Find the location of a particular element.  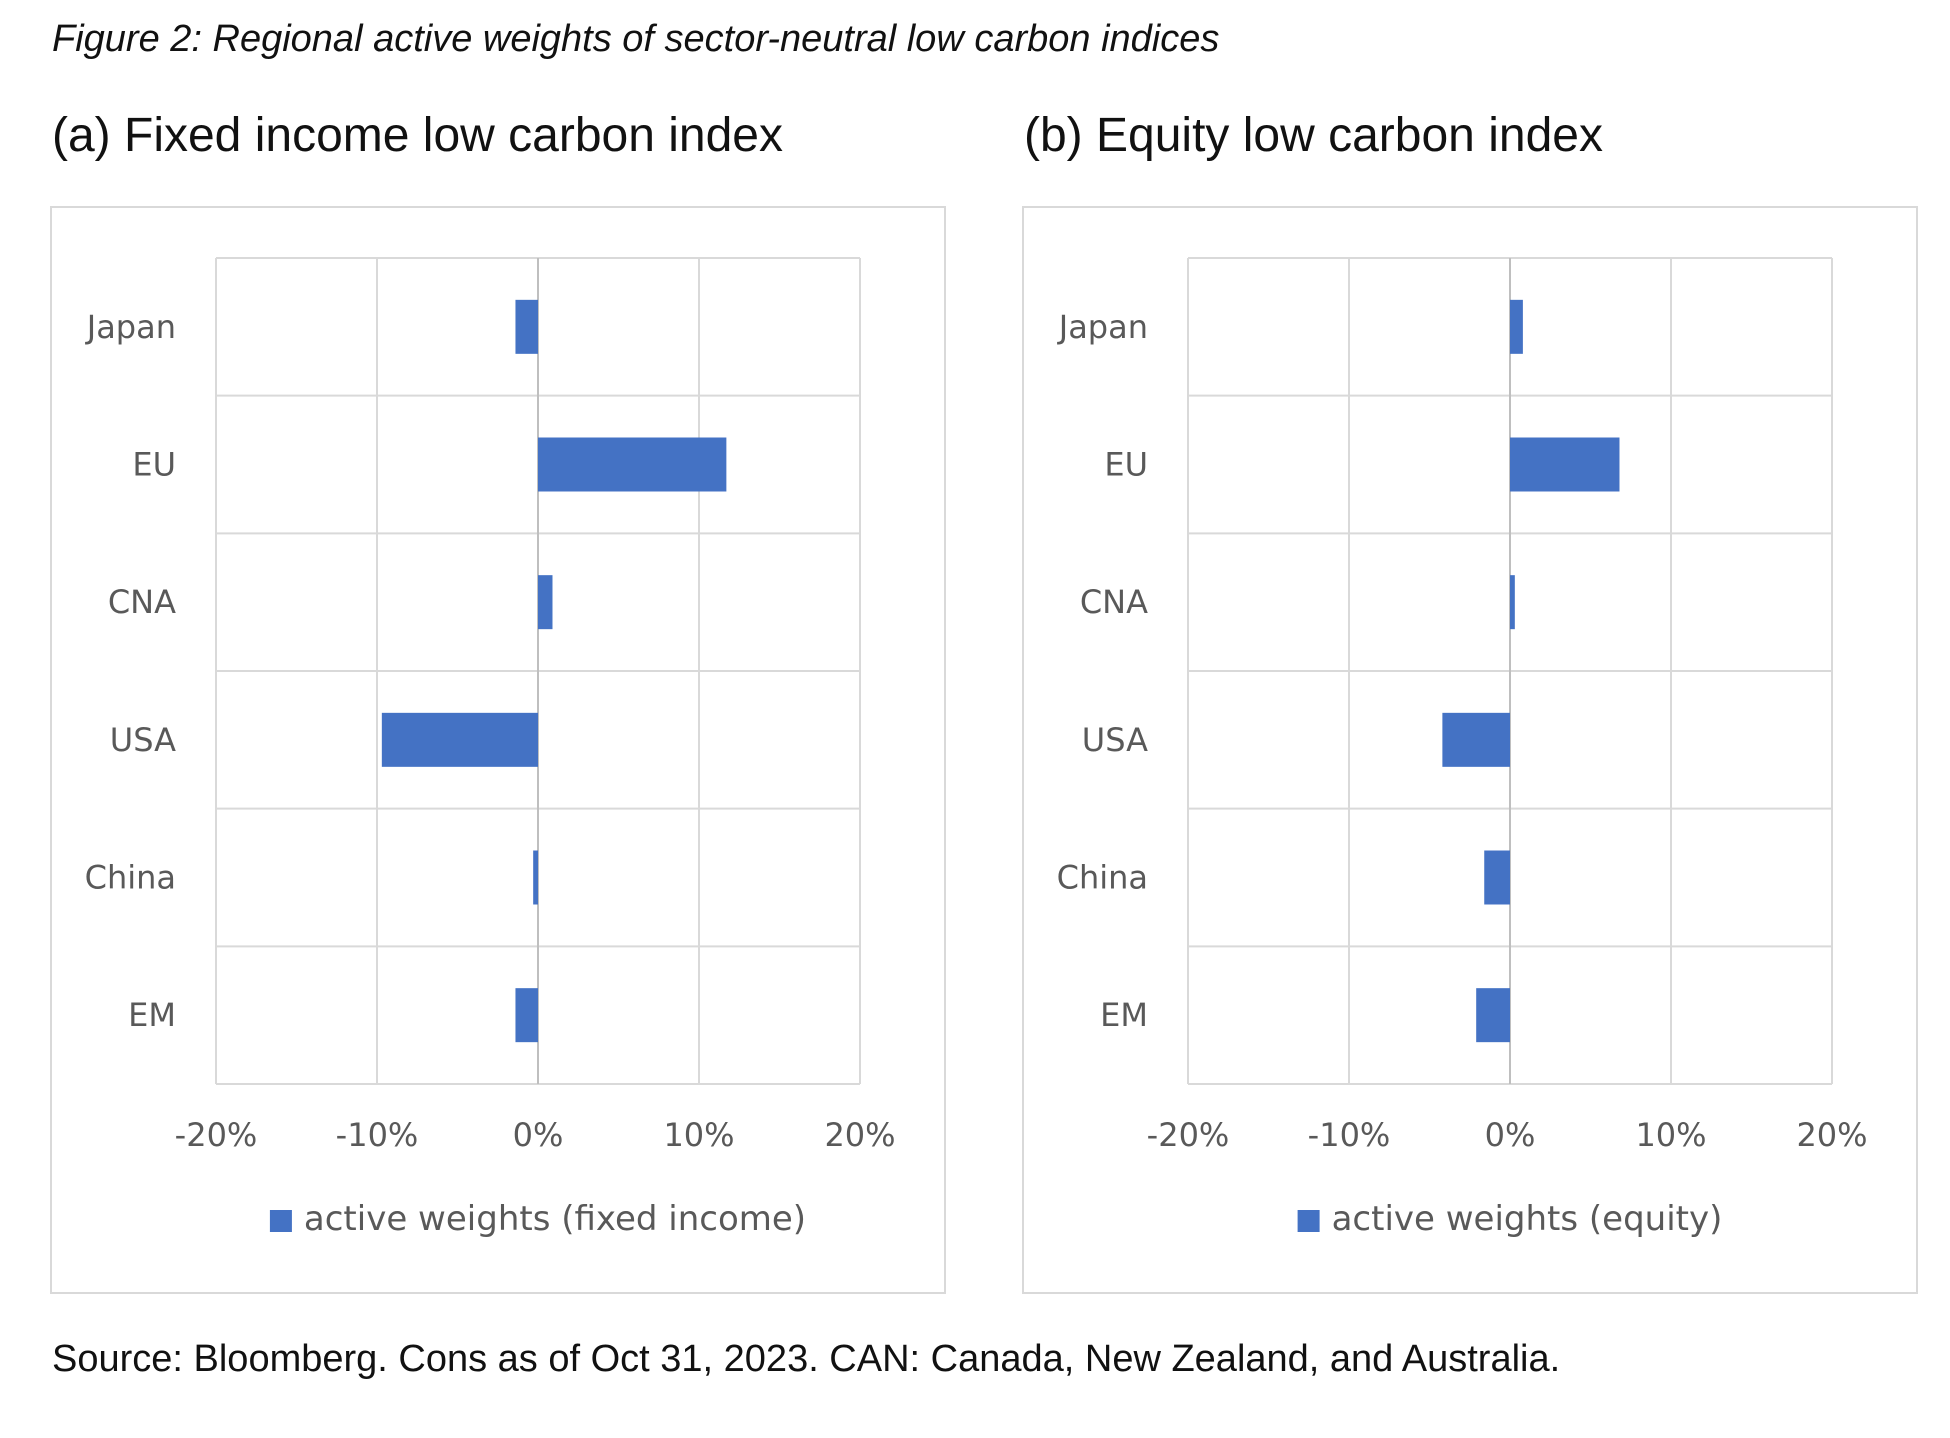

chart-a-bar-em is located at coordinates (526, 1015).